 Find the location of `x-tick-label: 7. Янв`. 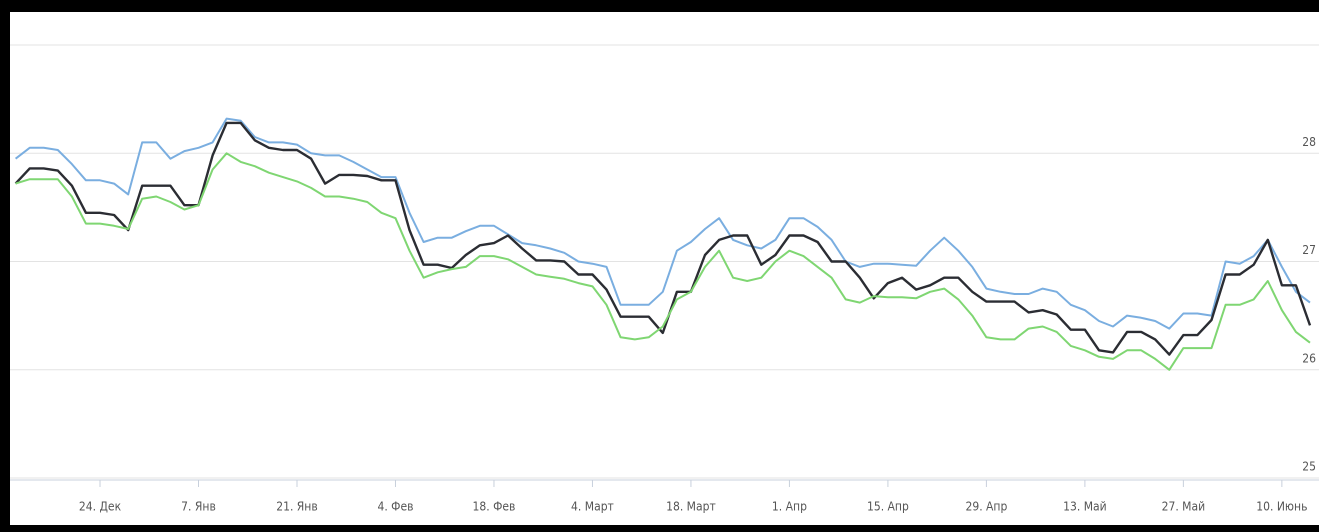

x-tick-label: 7. Янв is located at coordinates (198, 507).